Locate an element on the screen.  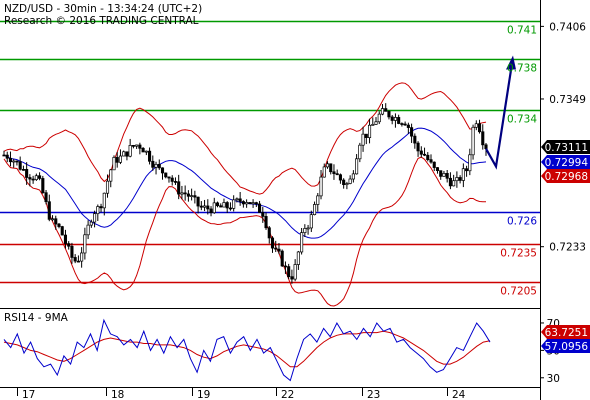
level-label: 0.738 is located at coordinates (522, 69).